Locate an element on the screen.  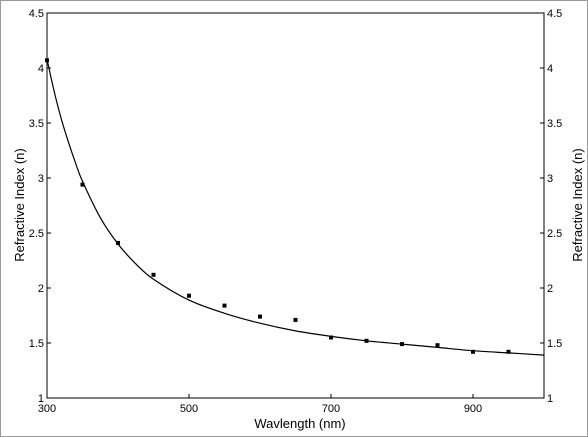
y-tick-label-left: 4.5 is located at coordinates (36, 14).